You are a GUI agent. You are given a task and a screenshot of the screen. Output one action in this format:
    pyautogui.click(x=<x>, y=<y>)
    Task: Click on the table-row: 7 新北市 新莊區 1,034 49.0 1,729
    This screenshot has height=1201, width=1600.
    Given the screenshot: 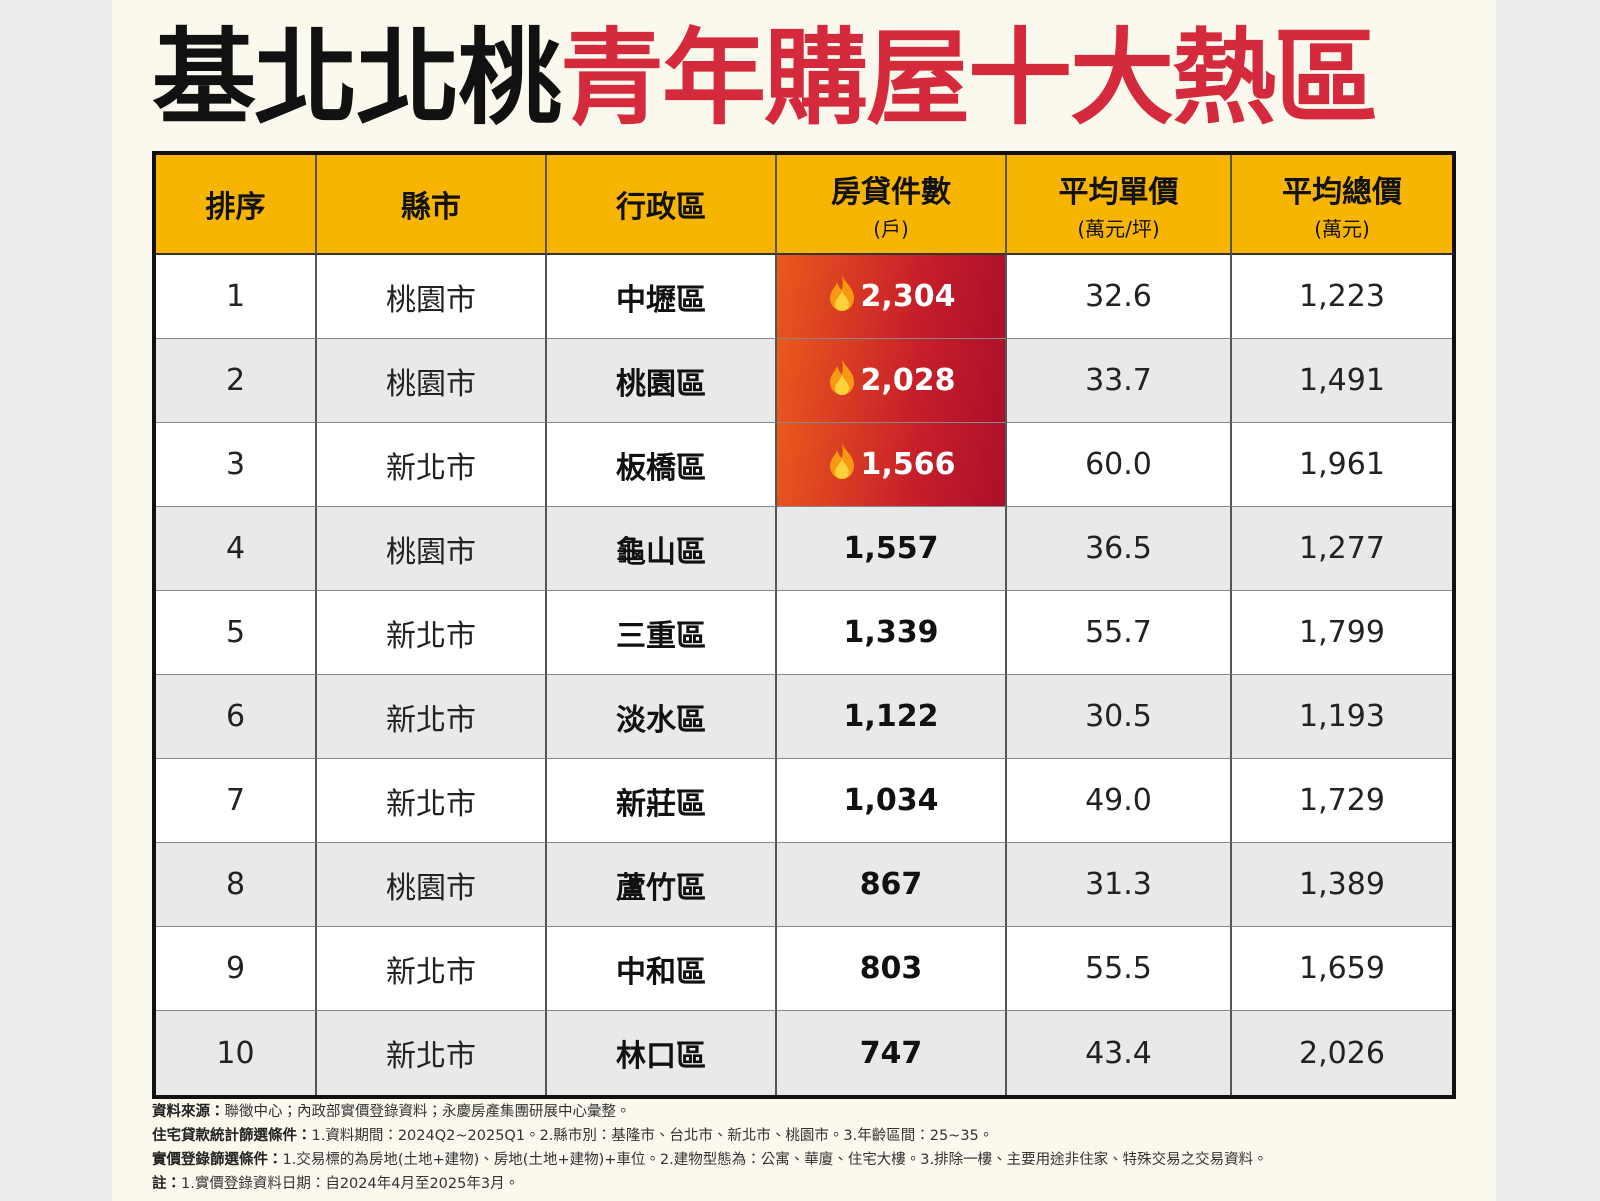 What is the action you would take?
    pyautogui.click(x=804, y=801)
    